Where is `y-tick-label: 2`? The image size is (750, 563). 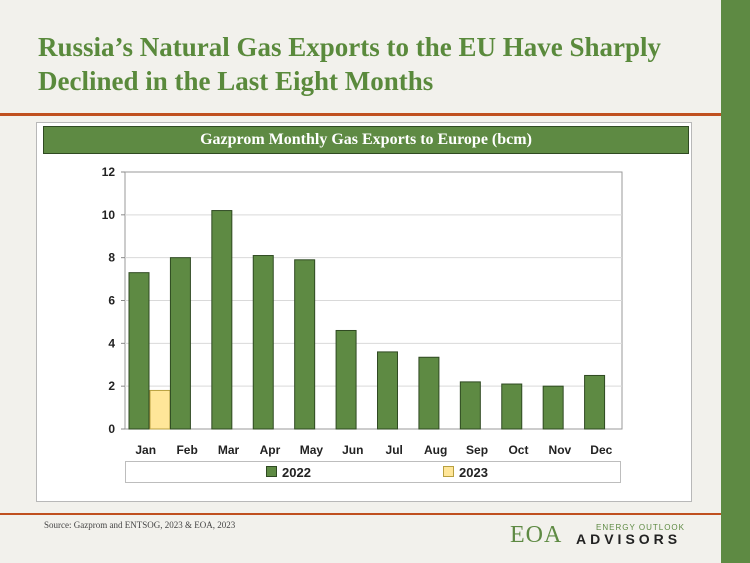 y-tick-label: 2 is located at coordinates (111, 386).